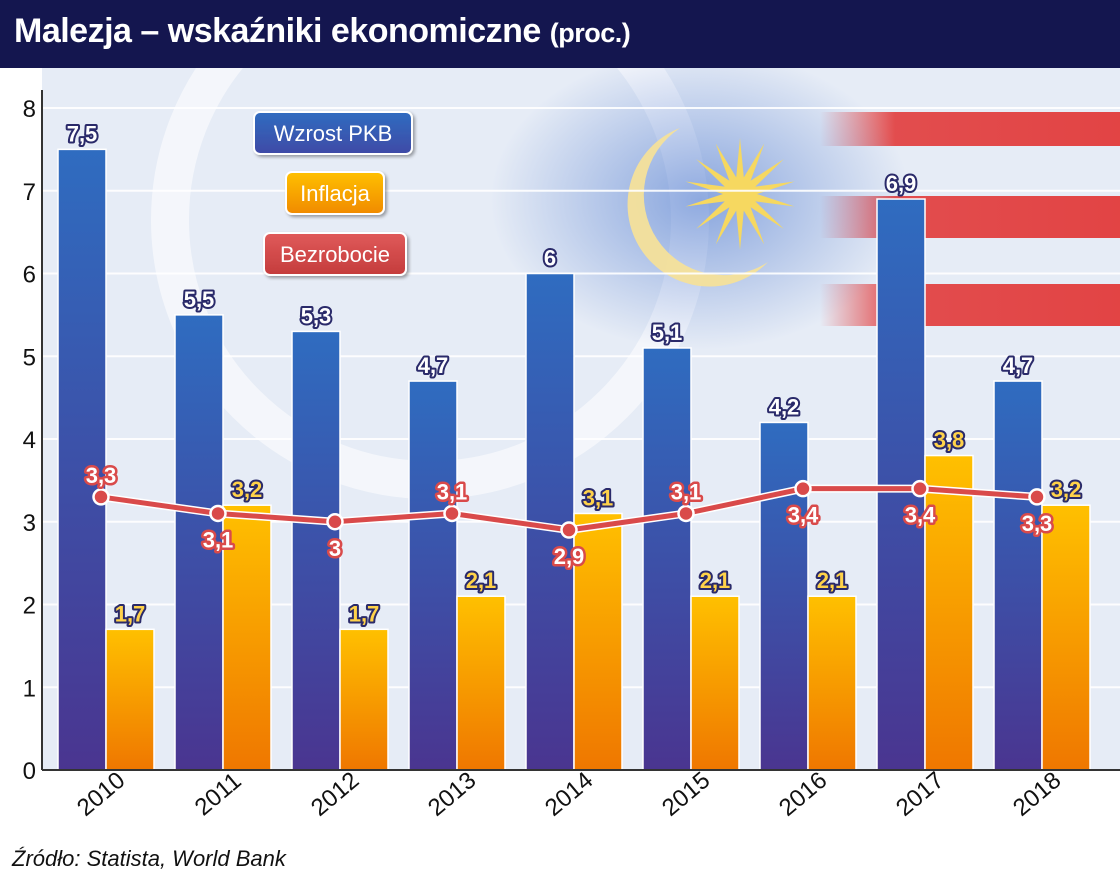 Image resolution: width=1120 pixels, height=880 pixels. Describe the element at coordinates (29, 440) in the screenshot. I see `y-tick-label: 4` at that location.